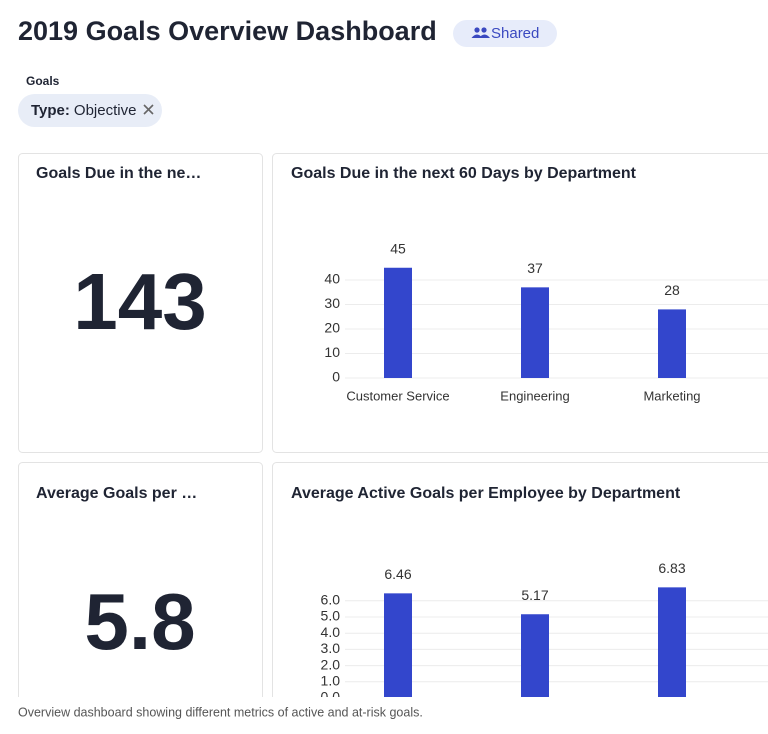  What do you see at coordinates (671, 568) in the screenshot?
I see `value-label: 6.83` at bounding box center [671, 568].